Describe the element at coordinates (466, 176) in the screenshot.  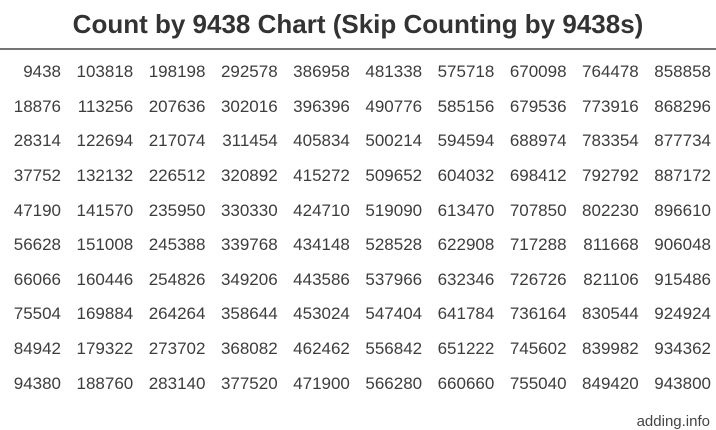
I see `number-cell: 604032` at that location.